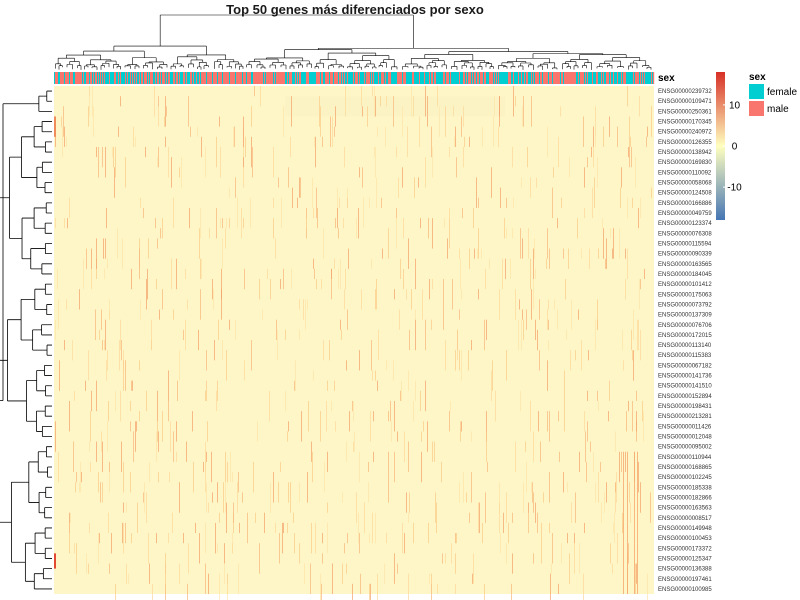  What do you see at coordinates (26, 340) in the screenshot?
I see `row-dendrogram` at bounding box center [26, 340].